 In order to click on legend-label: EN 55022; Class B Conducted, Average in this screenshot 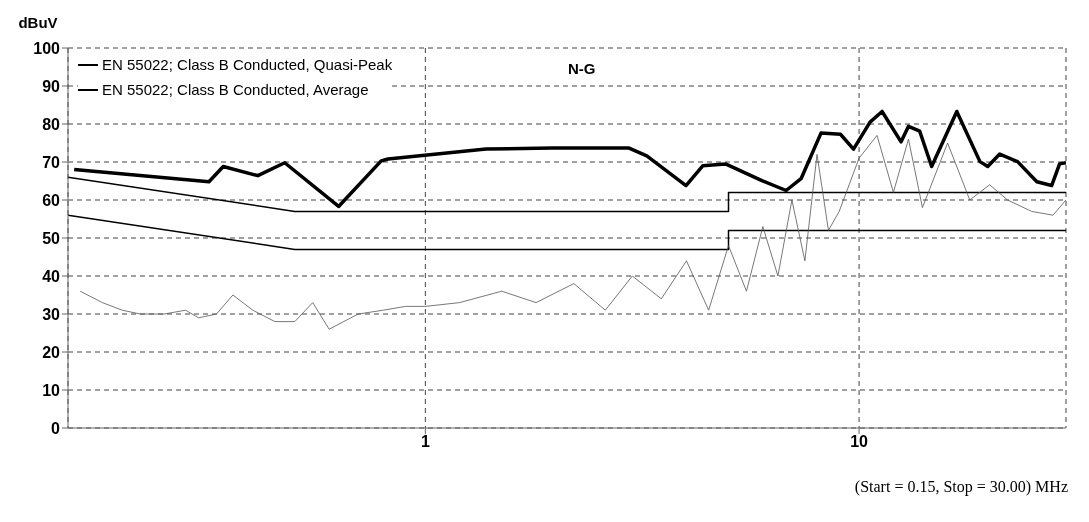, I will do `click(235, 89)`.